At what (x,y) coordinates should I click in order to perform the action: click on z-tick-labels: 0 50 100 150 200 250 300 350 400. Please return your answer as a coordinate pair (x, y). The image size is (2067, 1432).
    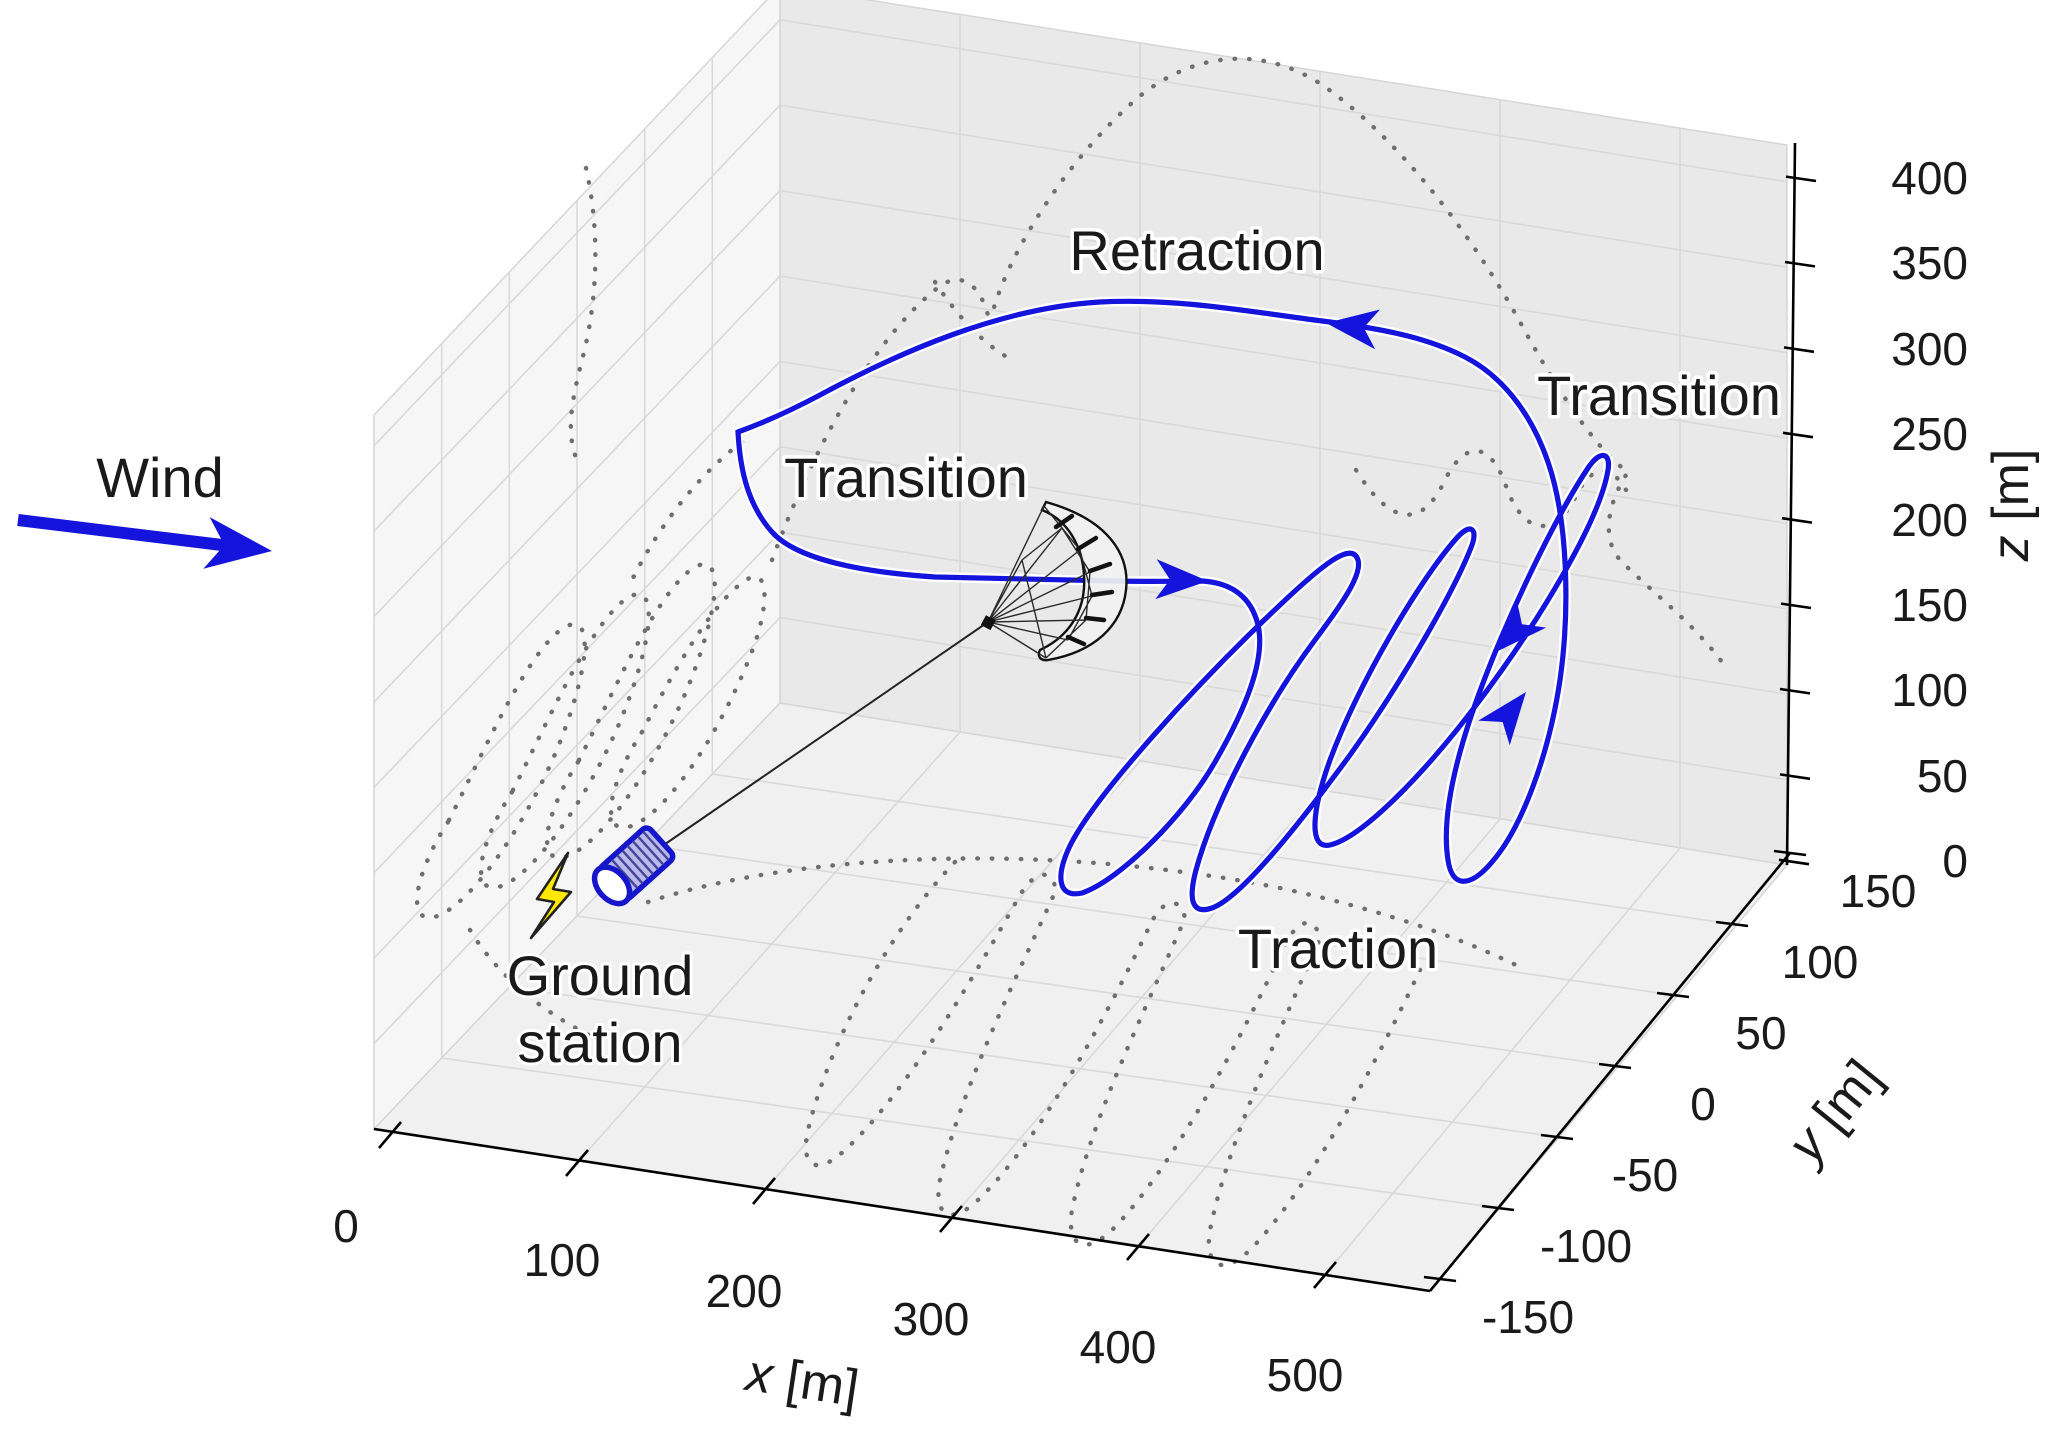
    Looking at the image, I should click on (1929, 519).